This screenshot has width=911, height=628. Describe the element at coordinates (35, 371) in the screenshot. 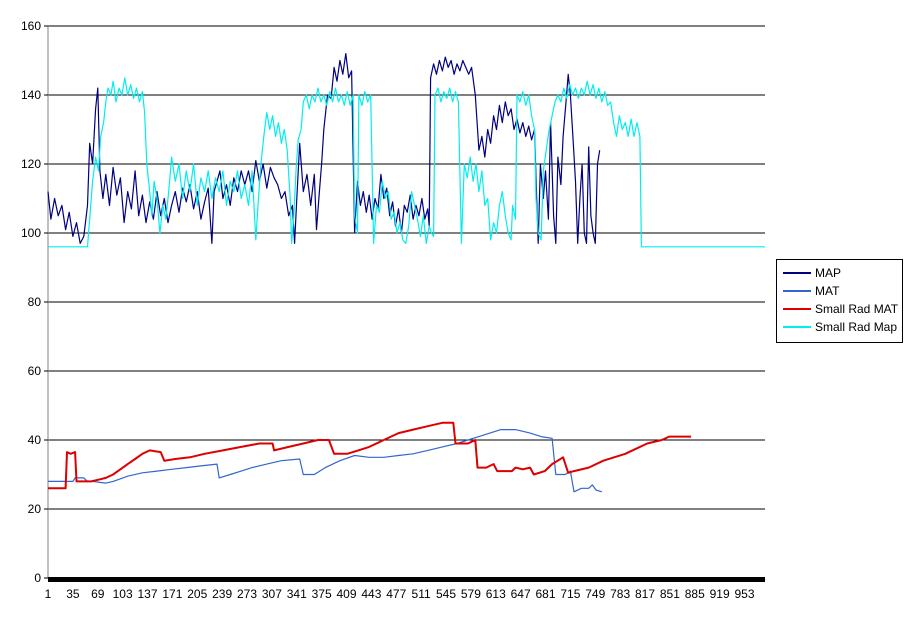

I see `y-tick-label-60: 60` at that location.